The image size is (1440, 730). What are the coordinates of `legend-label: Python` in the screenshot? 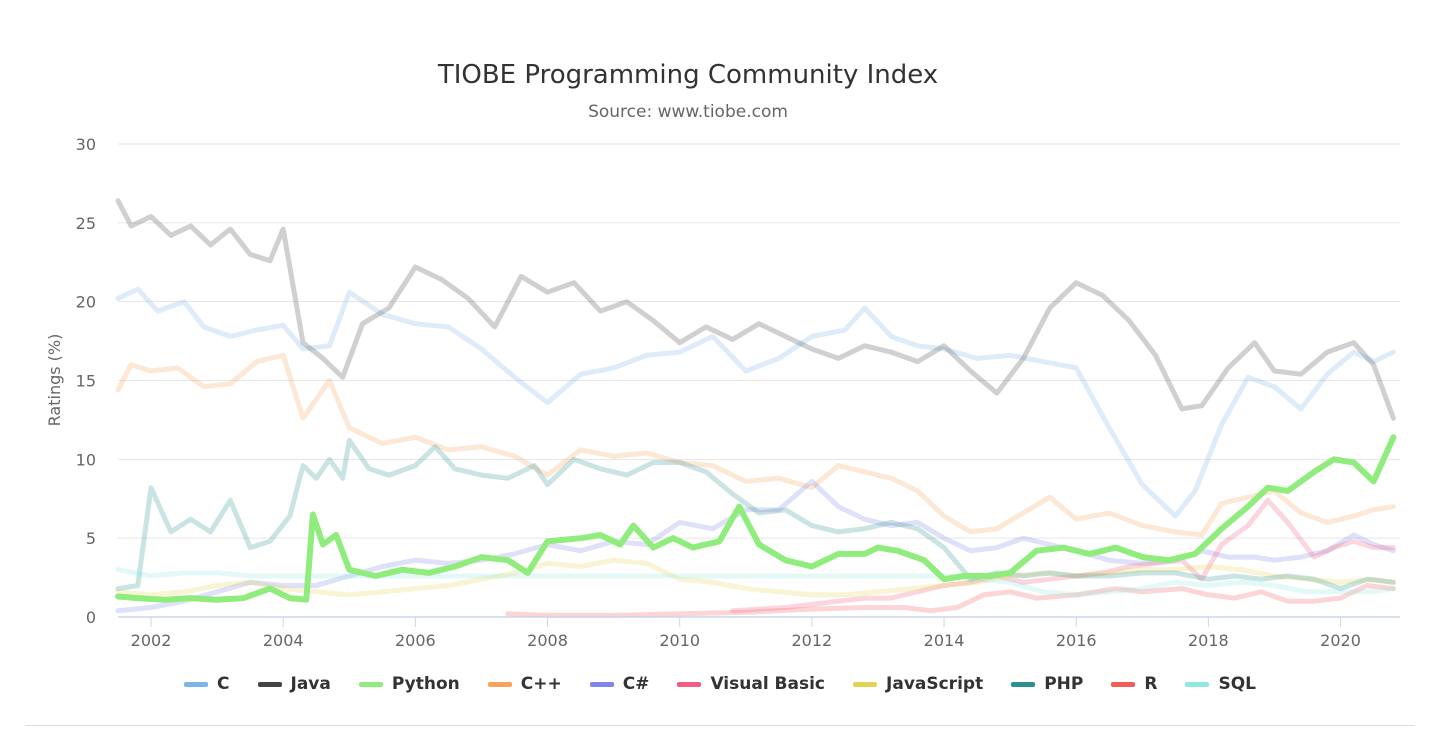 It's located at (425, 684).